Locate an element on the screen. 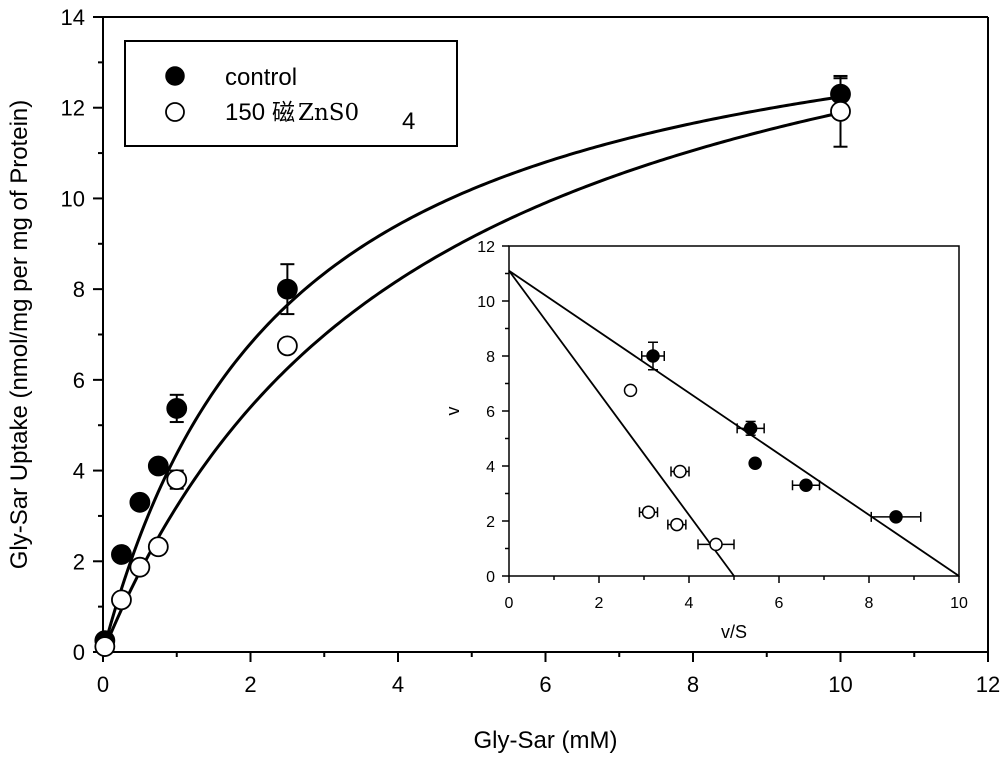 The height and width of the screenshot is (762, 1000). legend-marker-znso4 is located at coordinates (175, 112).